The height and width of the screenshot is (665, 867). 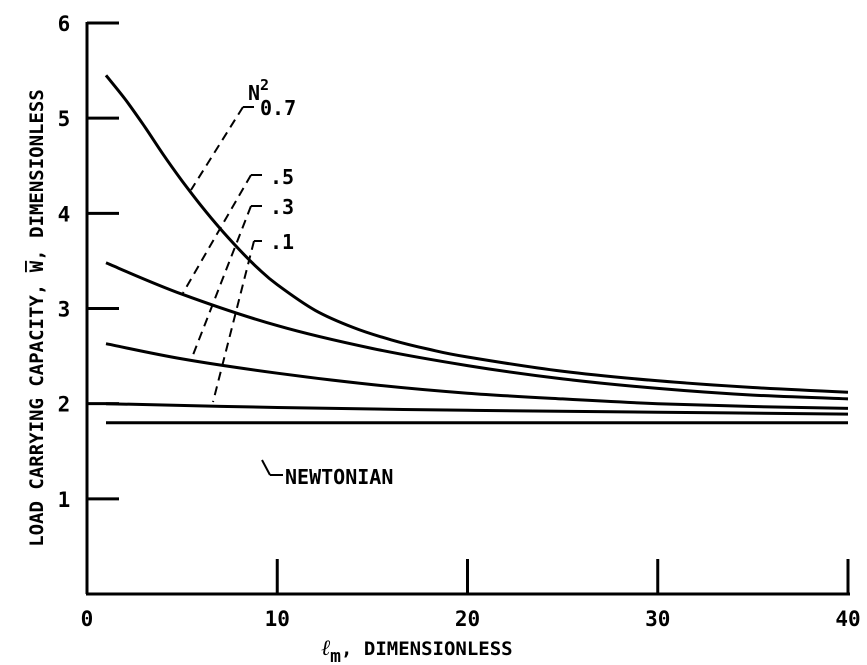 What do you see at coordinates (64, 500) in the screenshot?
I see `y-tick-label: 1` at bounding box center [64, 500].